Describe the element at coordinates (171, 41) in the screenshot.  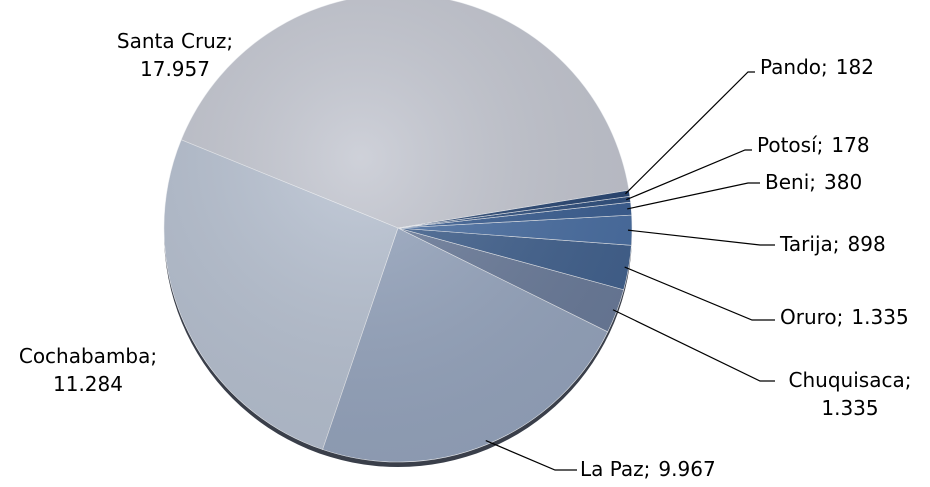
I see `label-category: Santa Cruz` at that location.